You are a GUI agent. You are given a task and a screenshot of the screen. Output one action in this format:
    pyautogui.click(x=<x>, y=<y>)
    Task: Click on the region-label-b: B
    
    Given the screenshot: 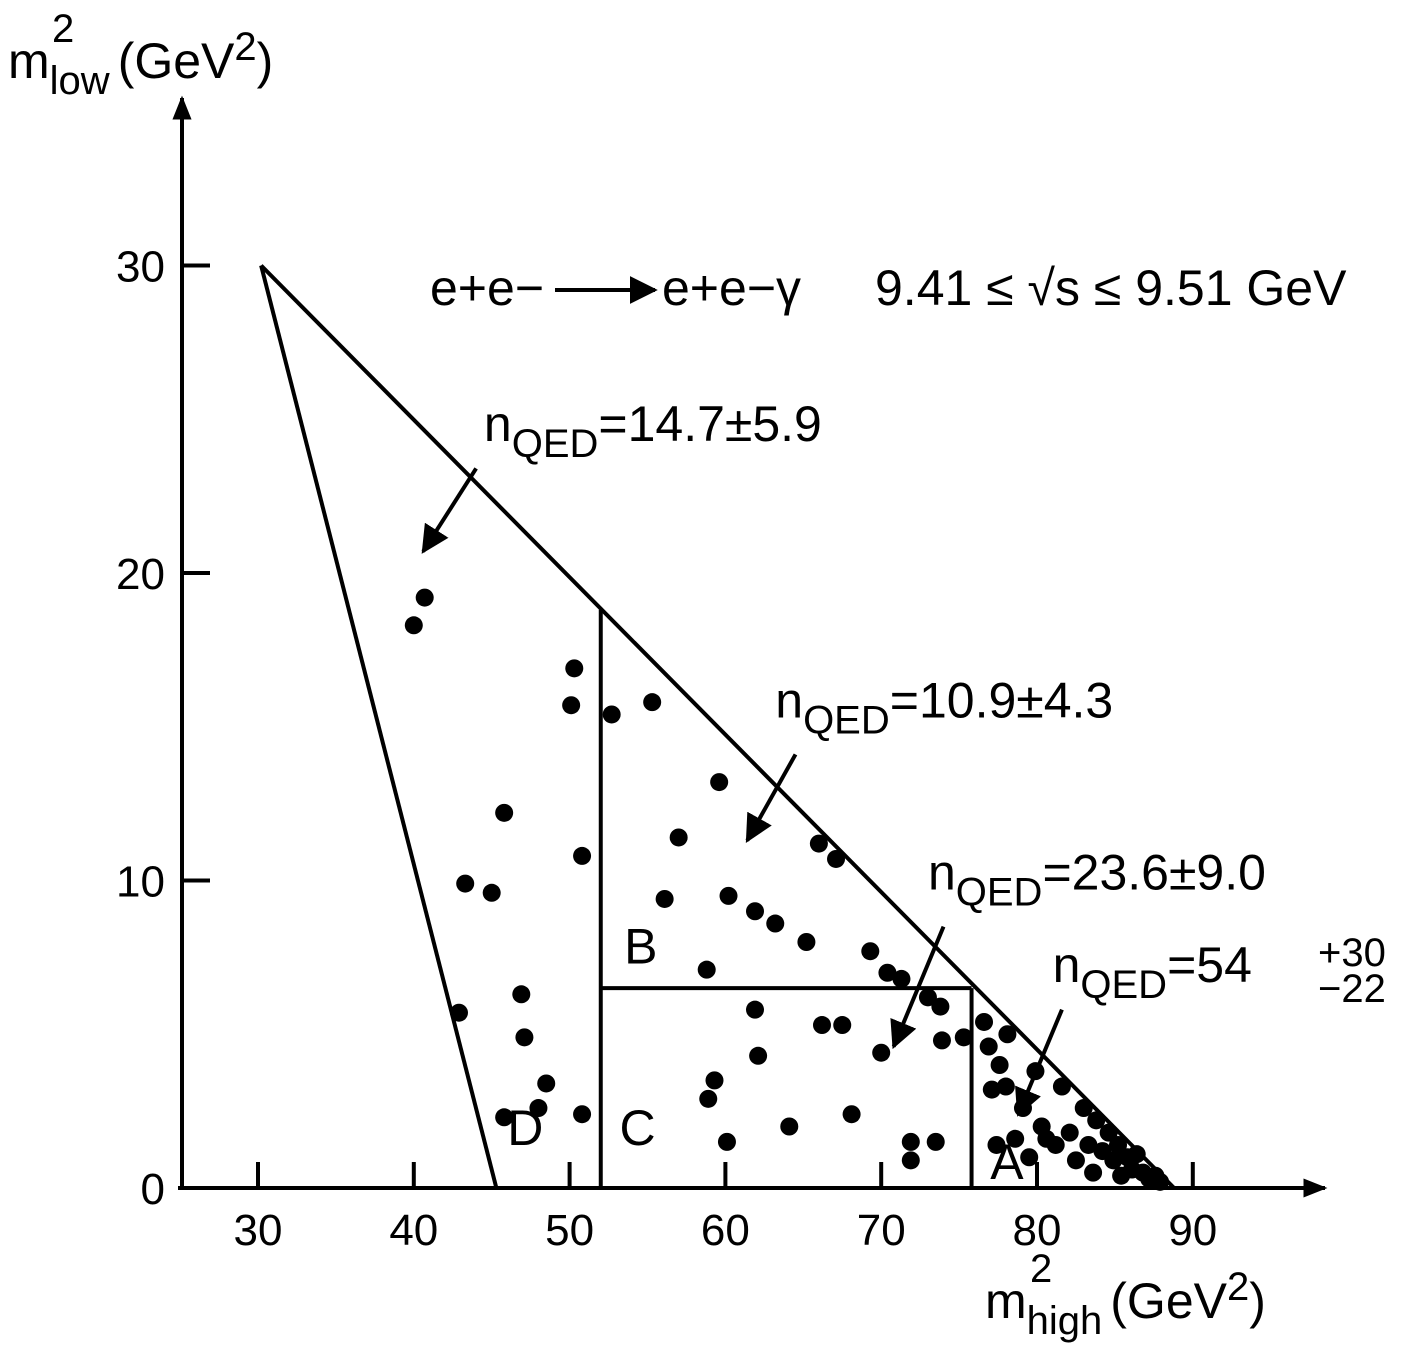 What is the action you would take?
    pyautogui.click(x=640, y=947)
    